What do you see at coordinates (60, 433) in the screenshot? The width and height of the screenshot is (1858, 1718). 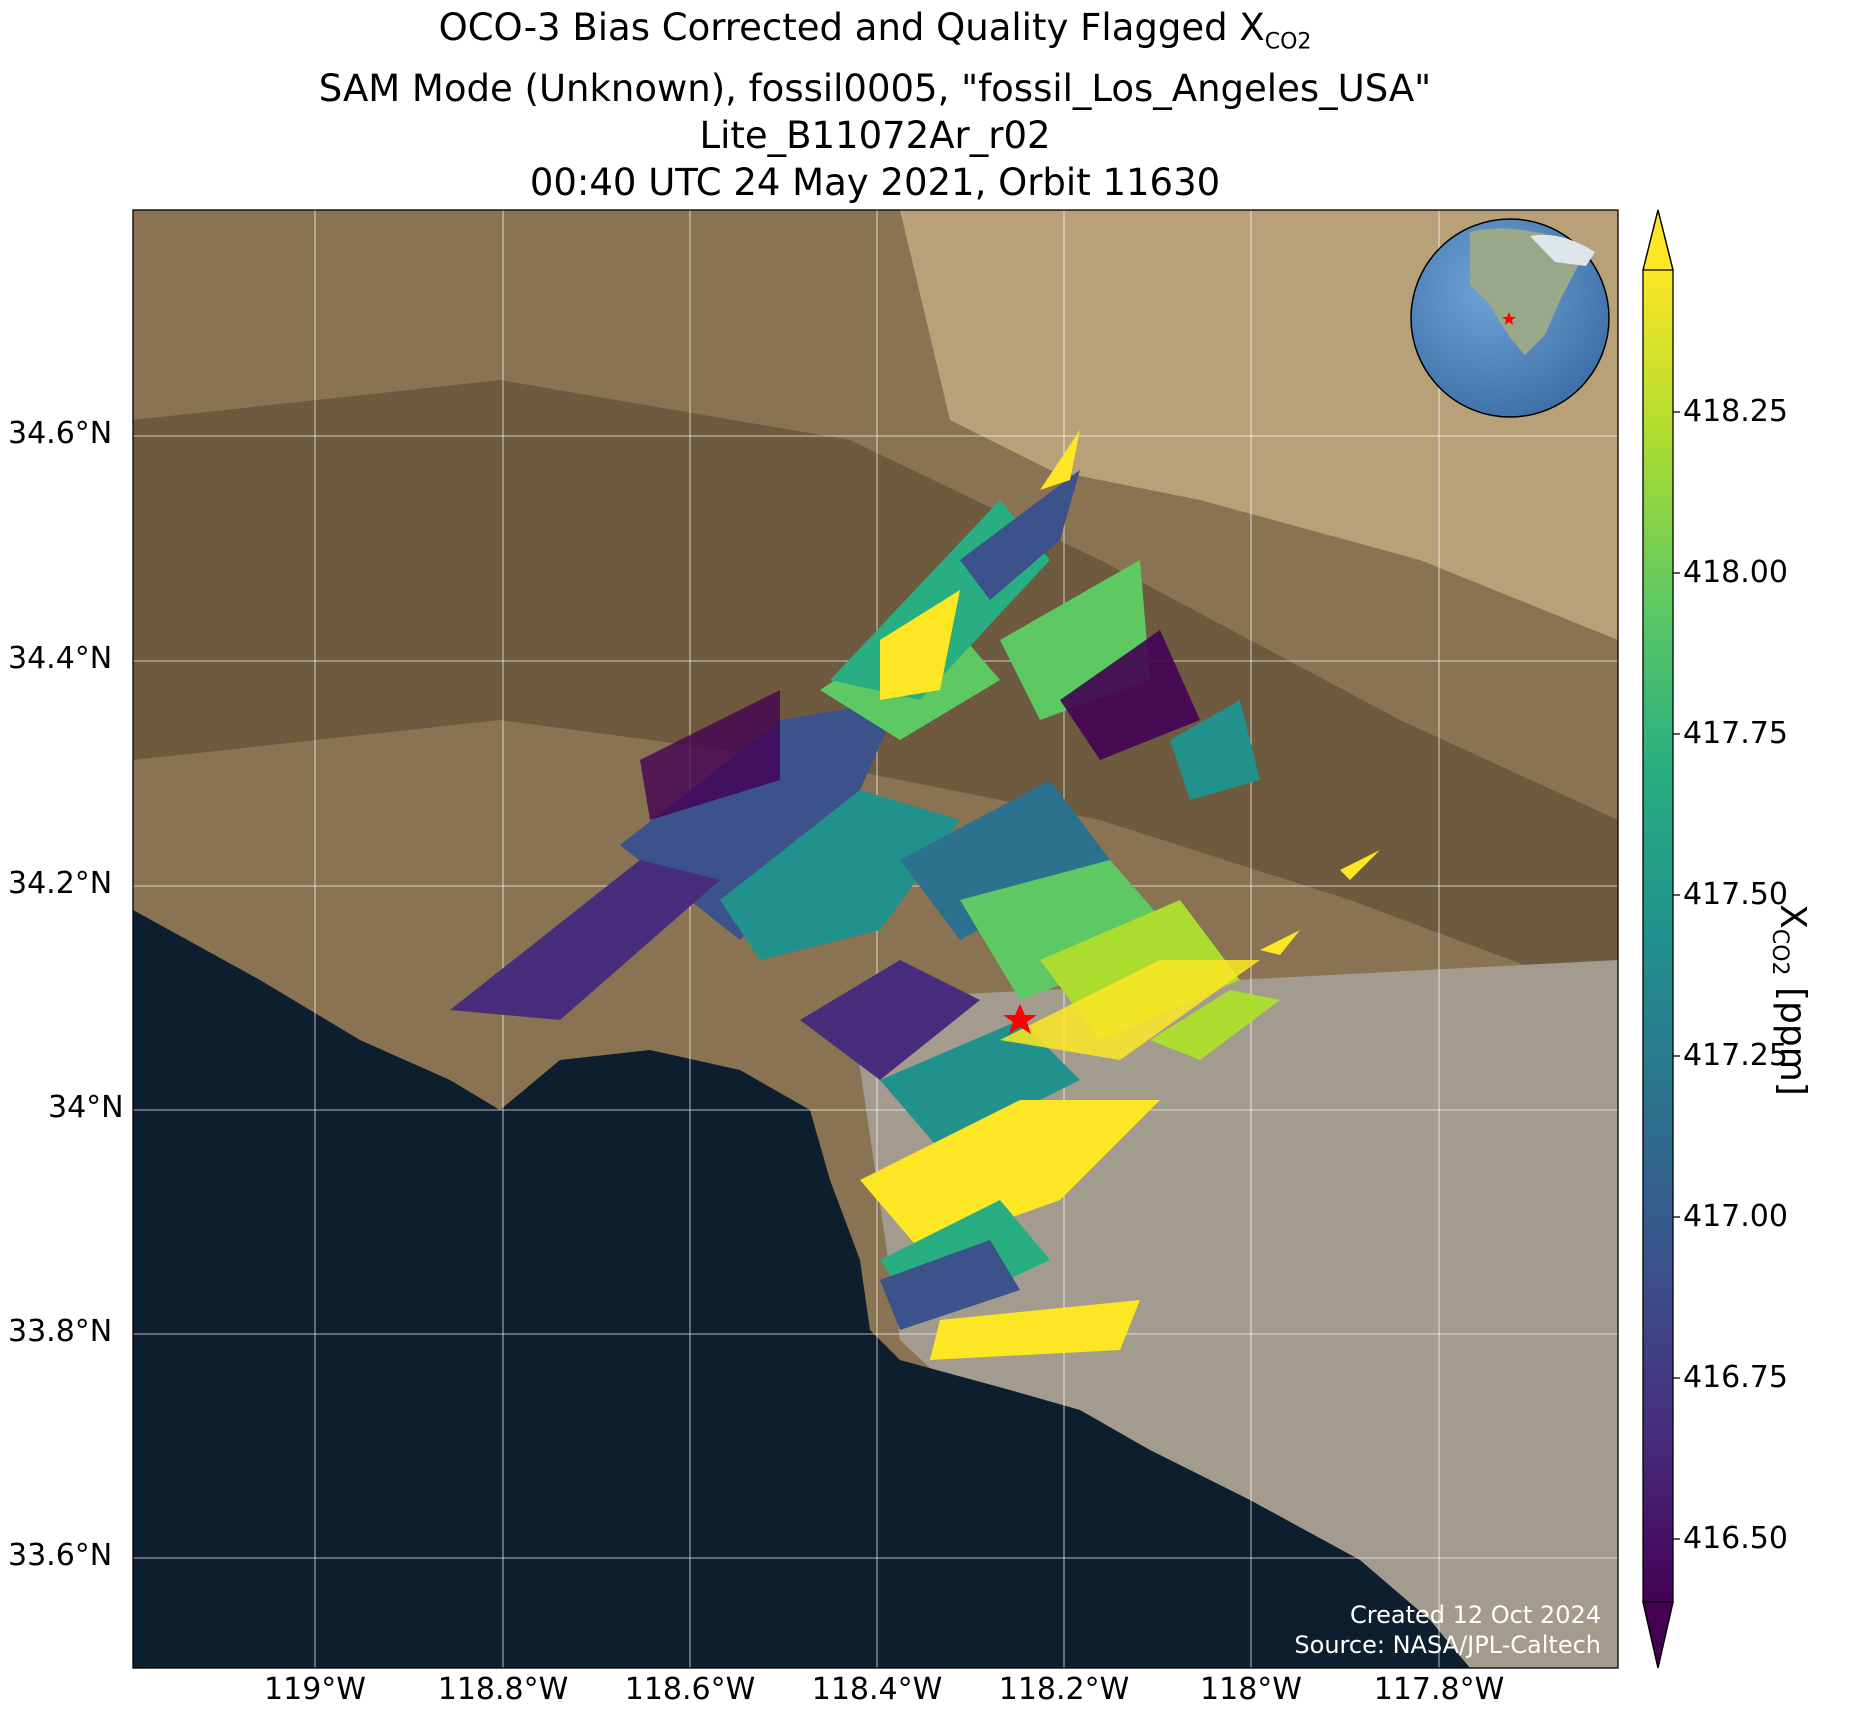 I see `lat-tick-label: 34.6°N` at bounding box center [60, 433].